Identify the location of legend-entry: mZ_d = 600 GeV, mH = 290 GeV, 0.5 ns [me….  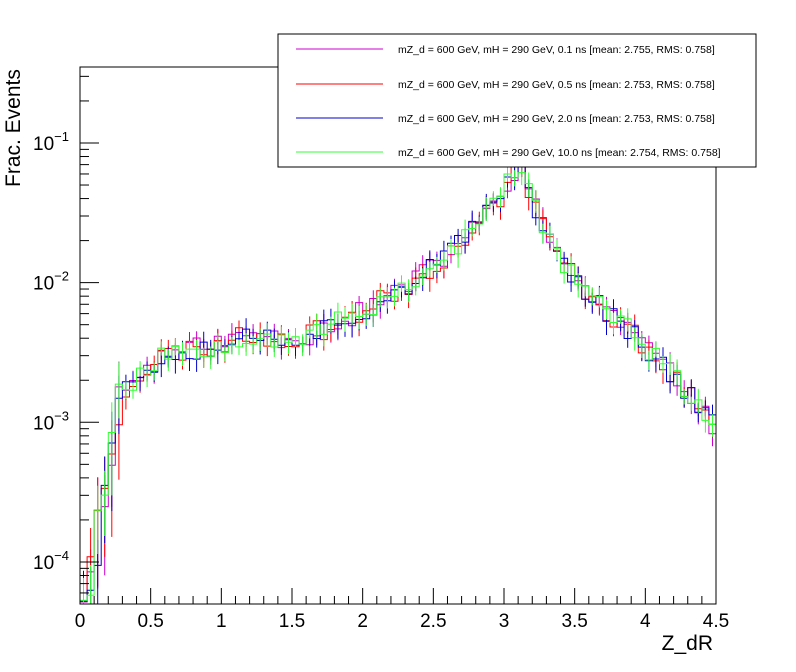
(556, 85).